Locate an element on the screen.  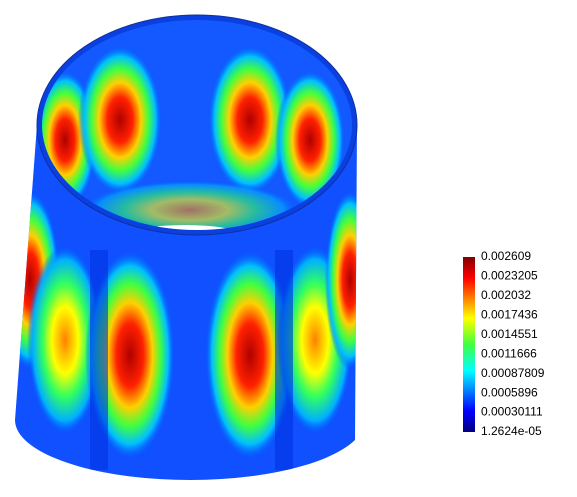
colorbar-label: 0.002609 is located at coordinates (506, 256).